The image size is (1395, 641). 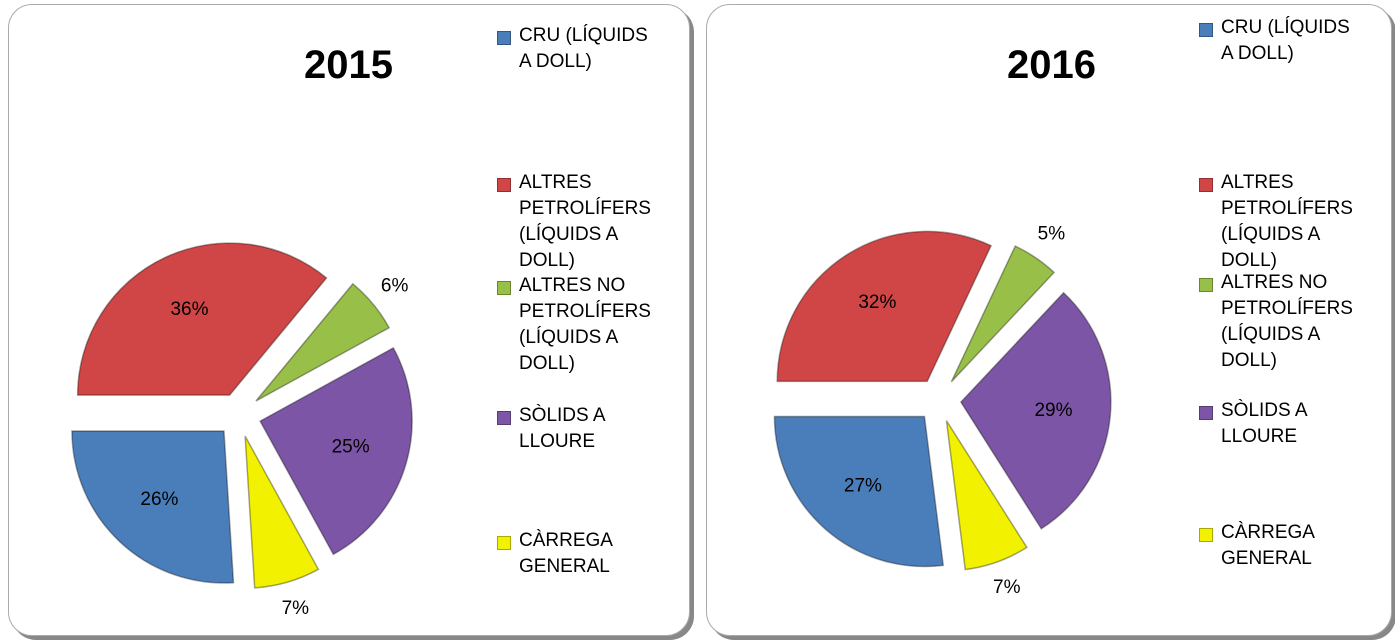 What do you see at coordinates (351, 446) in the screenshot?
I see `data-label: 25%` at bounding box center [351, 446].